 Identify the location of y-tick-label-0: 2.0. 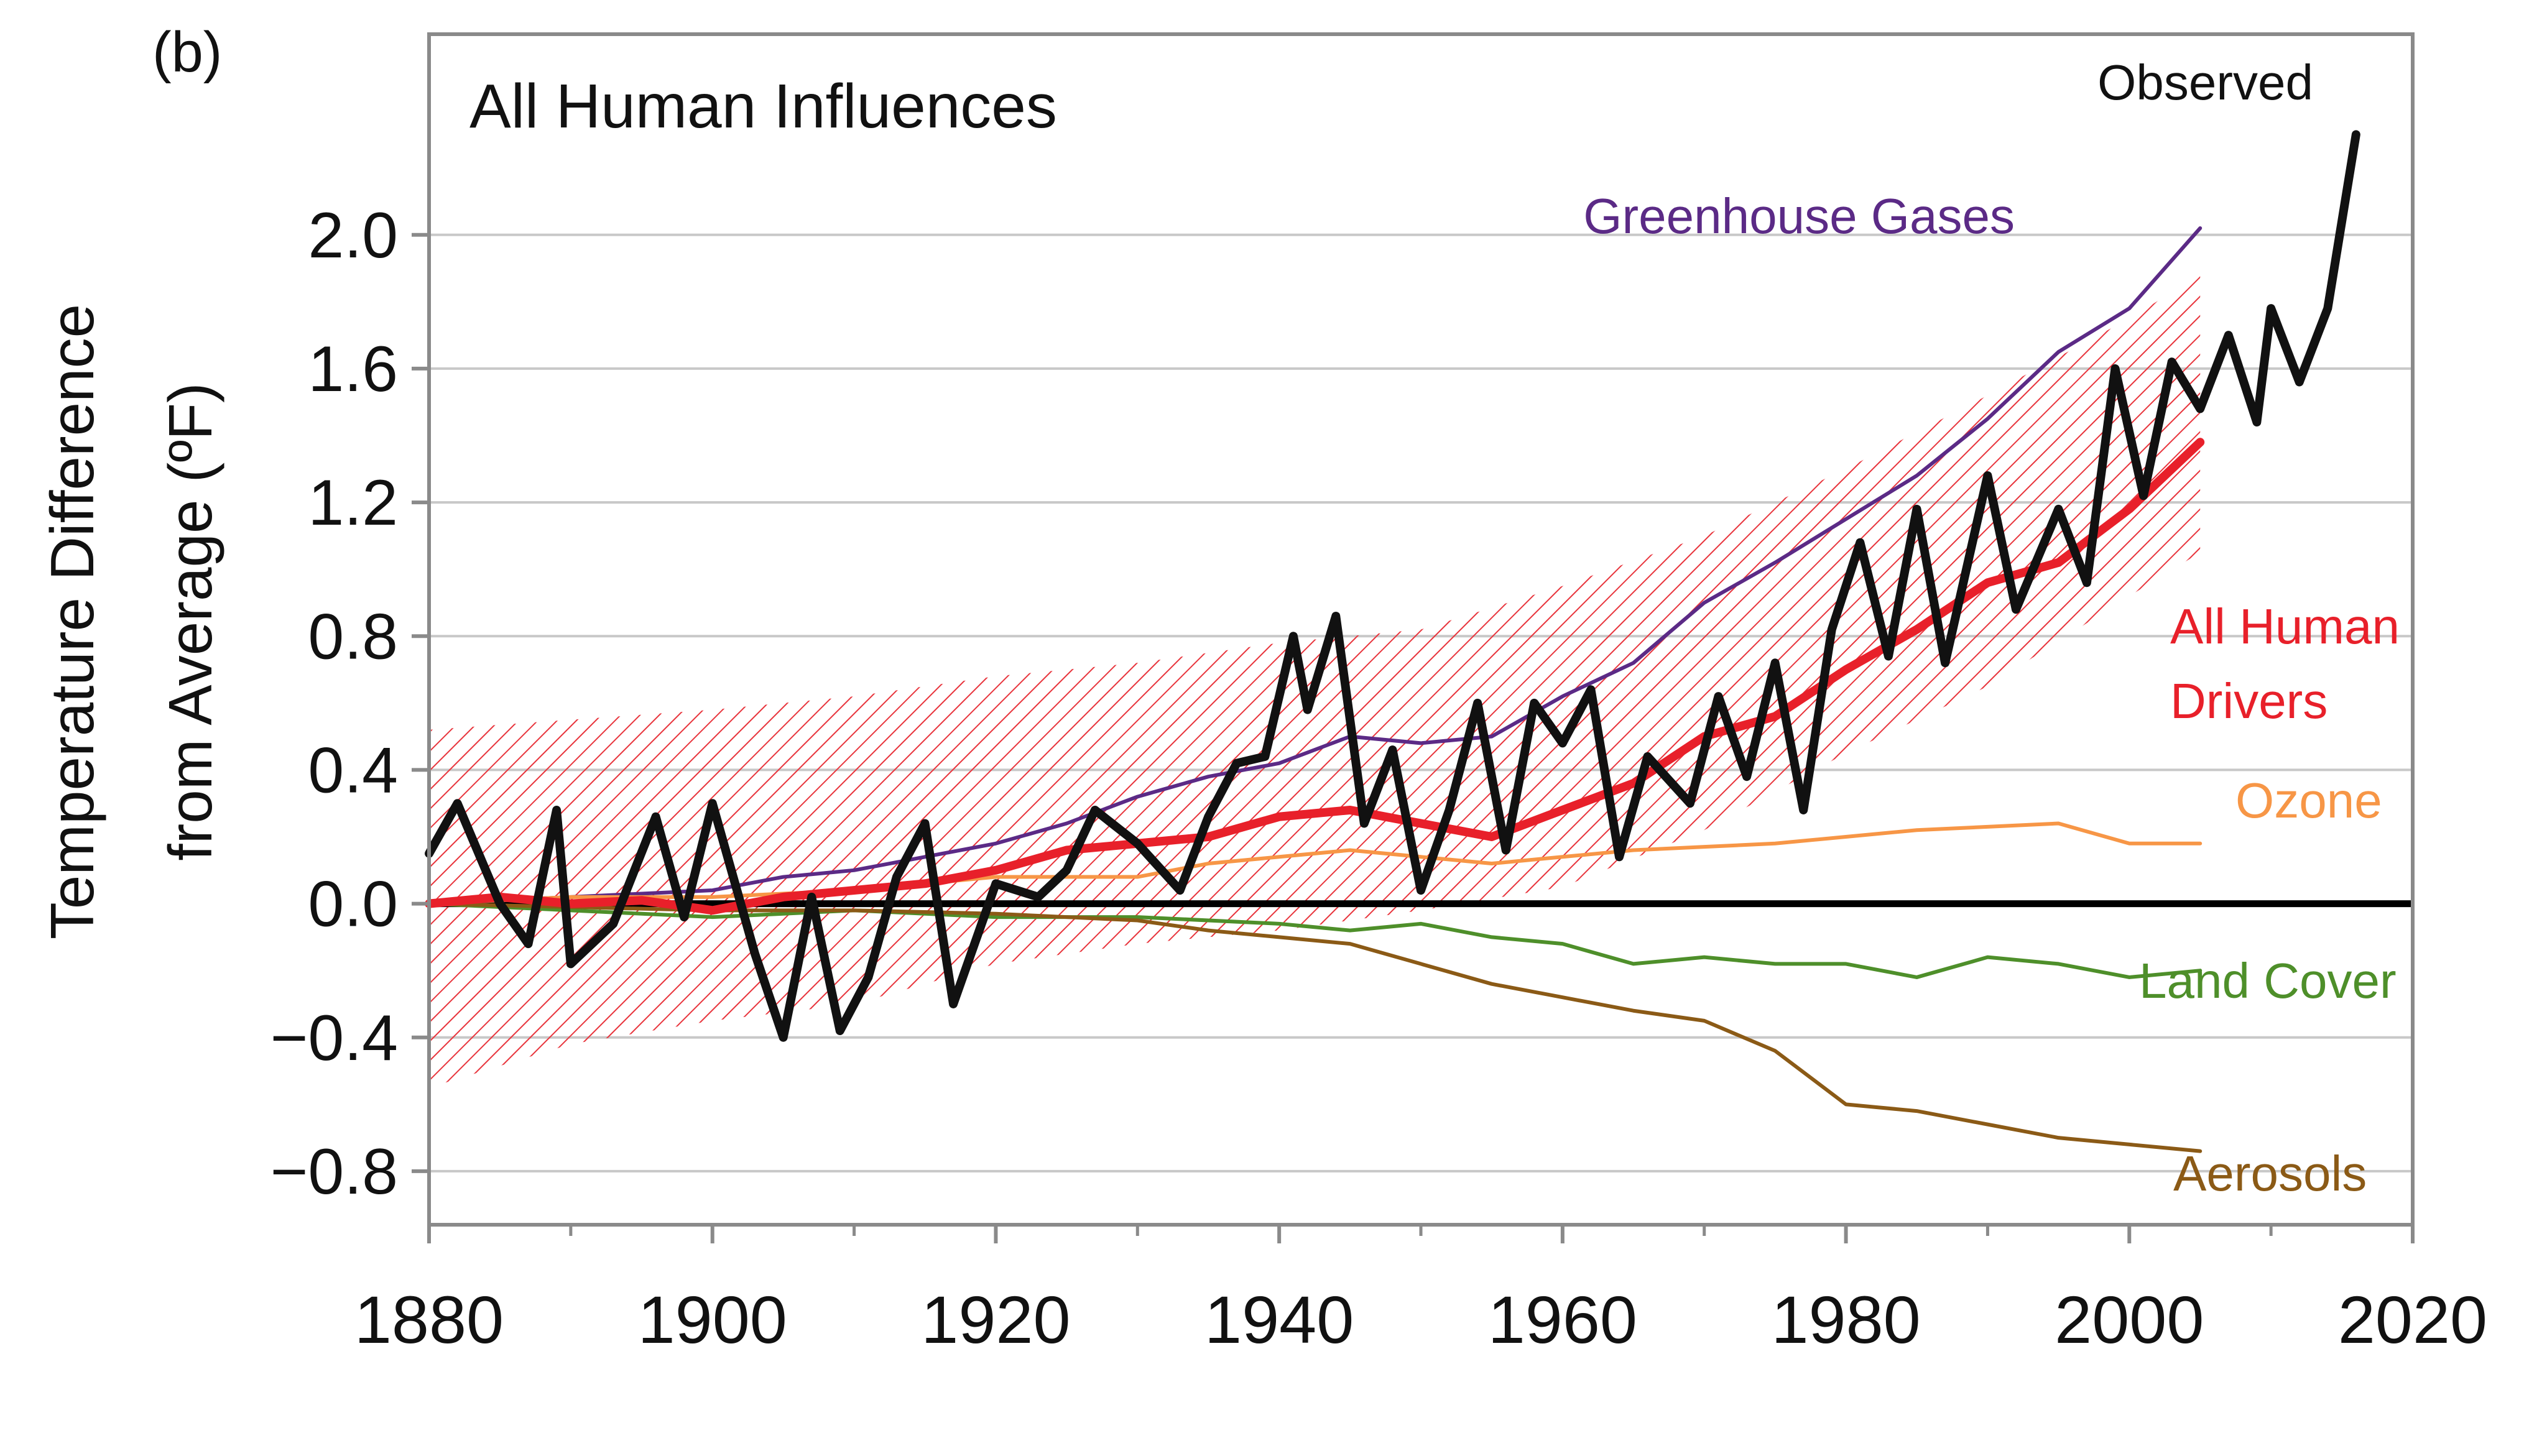
(353, 236).